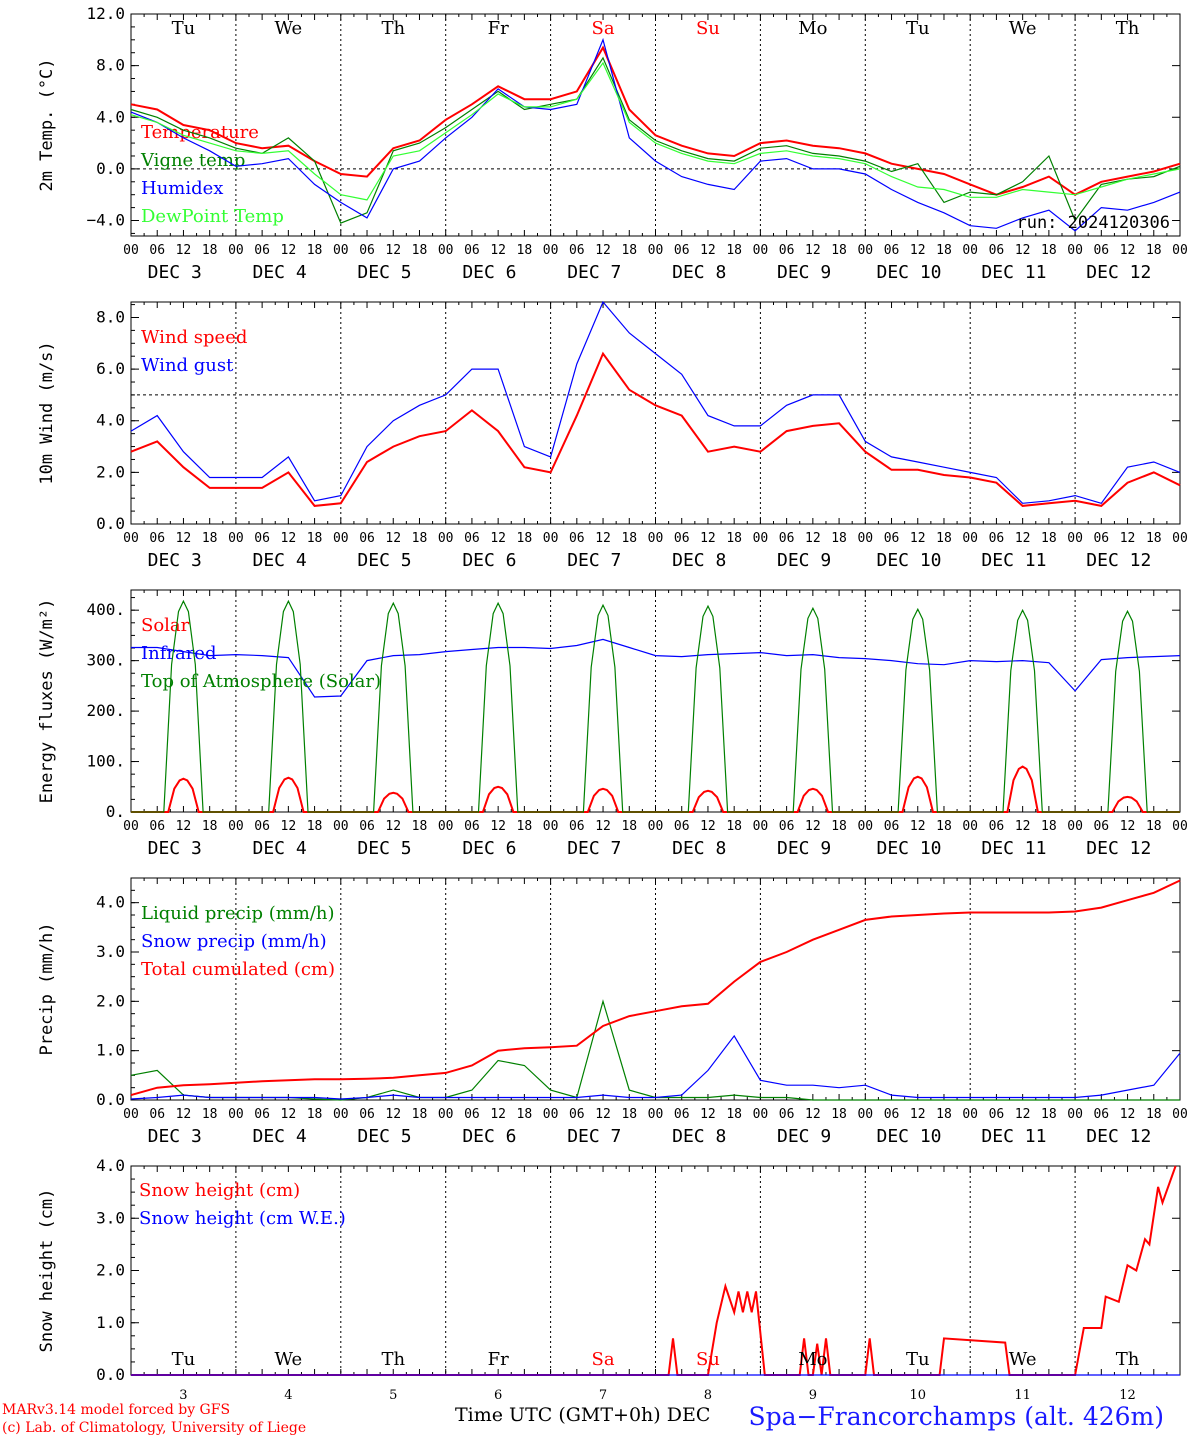  What do you see at coordinates (603, 1359) in the screenshot?
I see `weekday-label: Sa` at bounding box center [603, 1359].